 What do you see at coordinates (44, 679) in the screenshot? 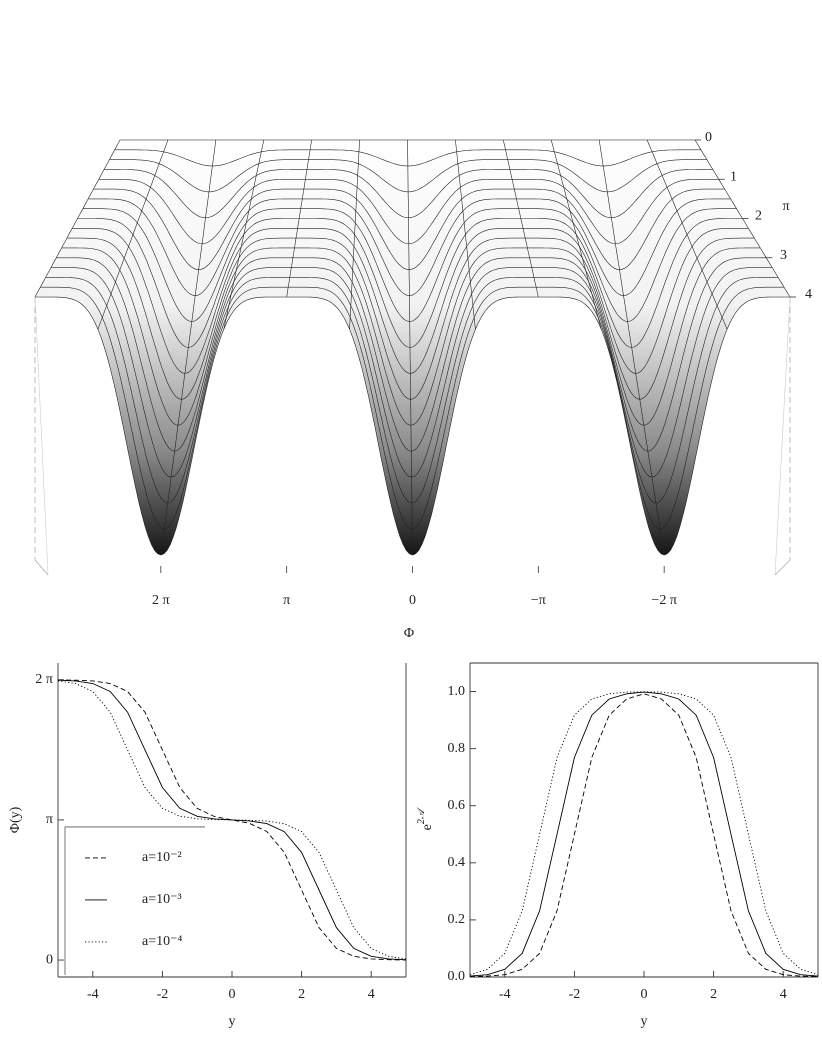
I see `y-tick-label: 2 π` at bounding box center [44, 679].